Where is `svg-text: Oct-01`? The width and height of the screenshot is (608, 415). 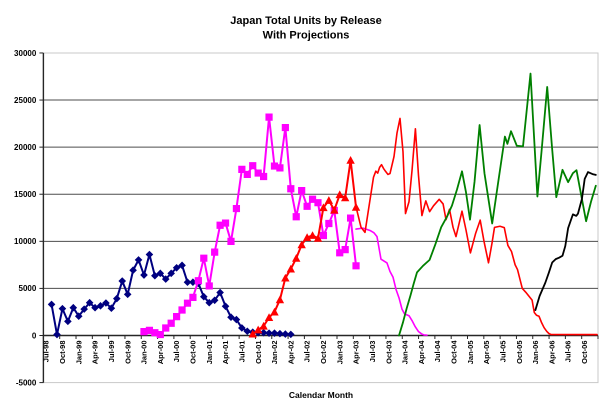 svg-text: Oct-01 is located at coordinates (258, 352).